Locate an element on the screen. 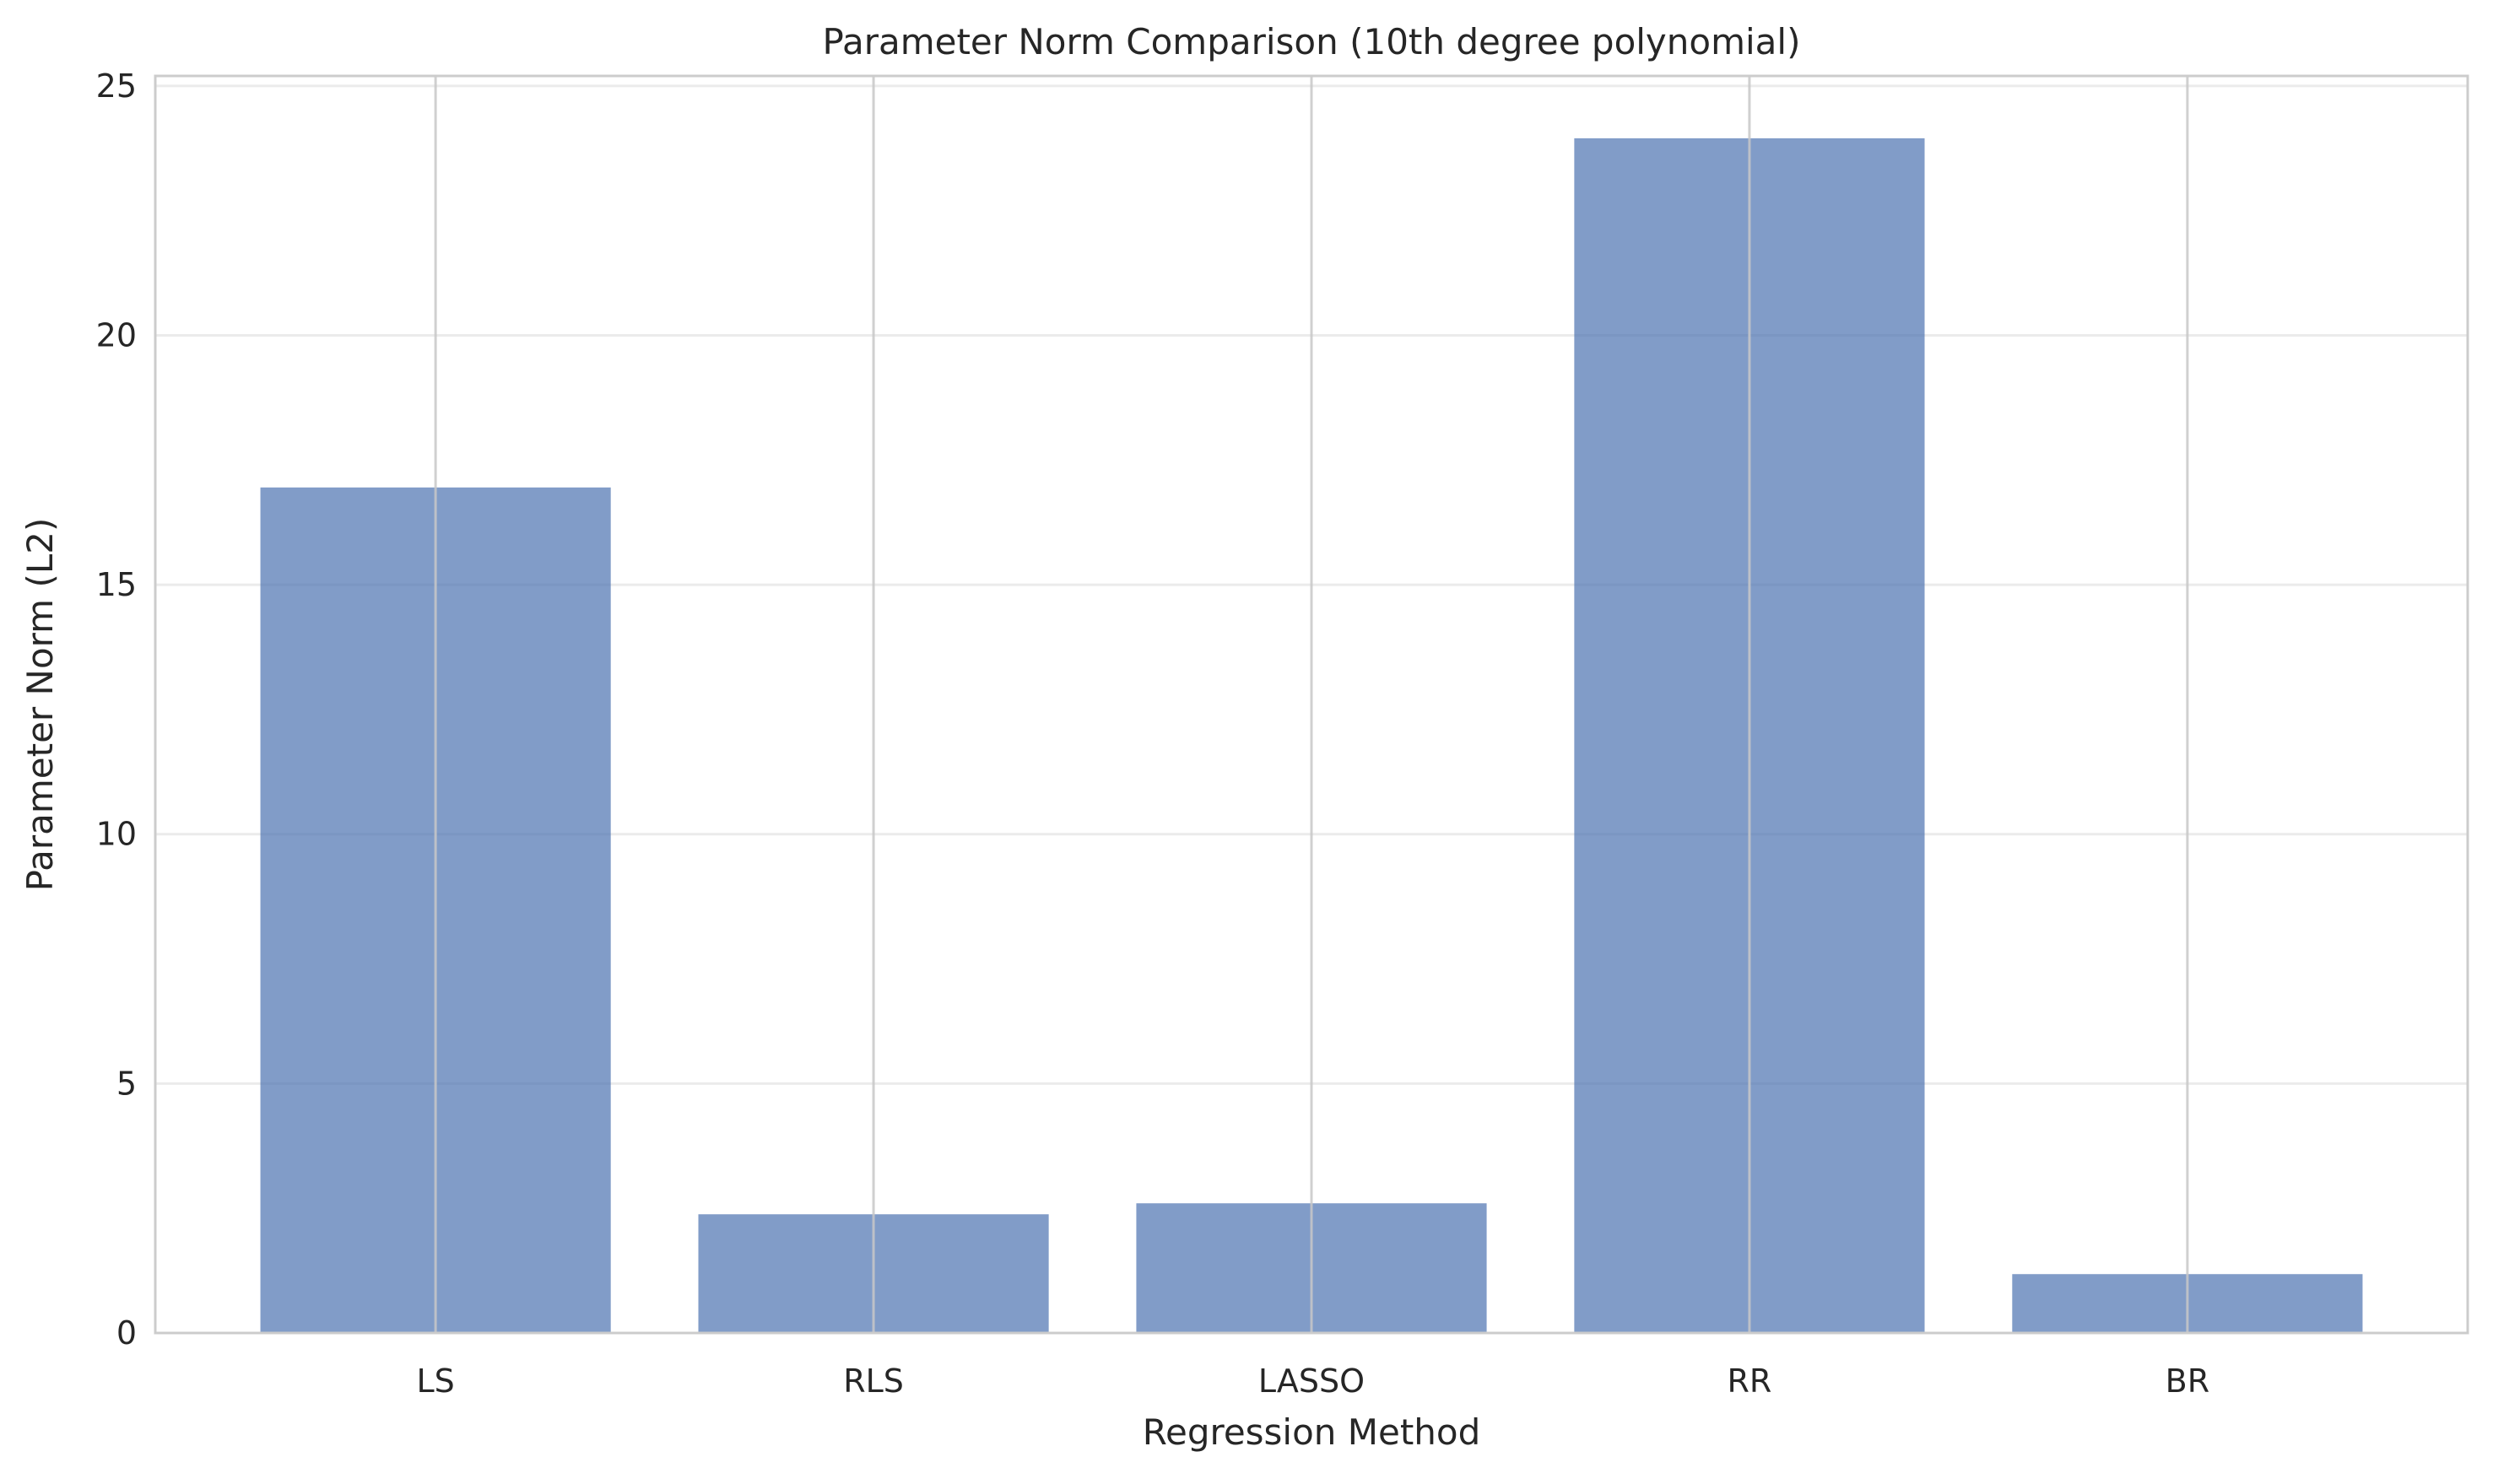  x-tick-labels: LS RLS LASSO RR BR is located at coordinates (1312, 1381).